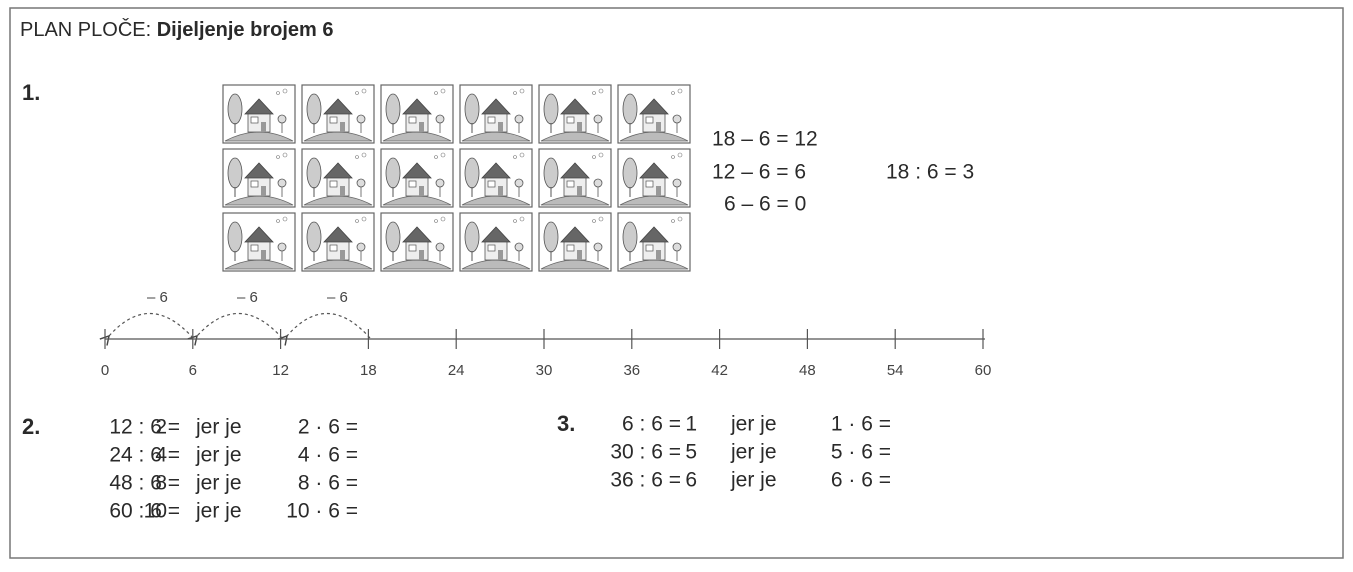 The width and height of the screenshot is (1353, 572). I want to click on jump-arc, so click(235, 329).